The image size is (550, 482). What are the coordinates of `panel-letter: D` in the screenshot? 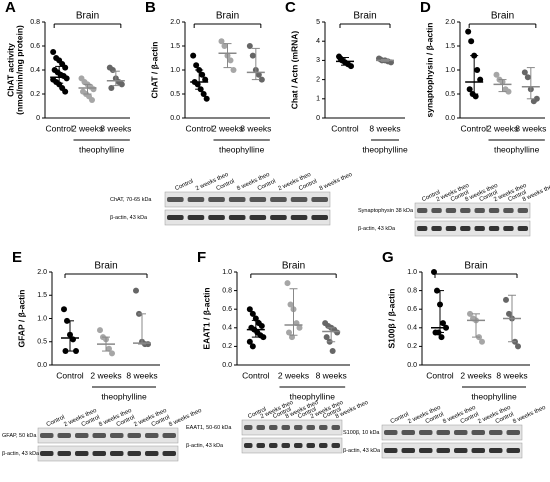 It's located at (425, 8).